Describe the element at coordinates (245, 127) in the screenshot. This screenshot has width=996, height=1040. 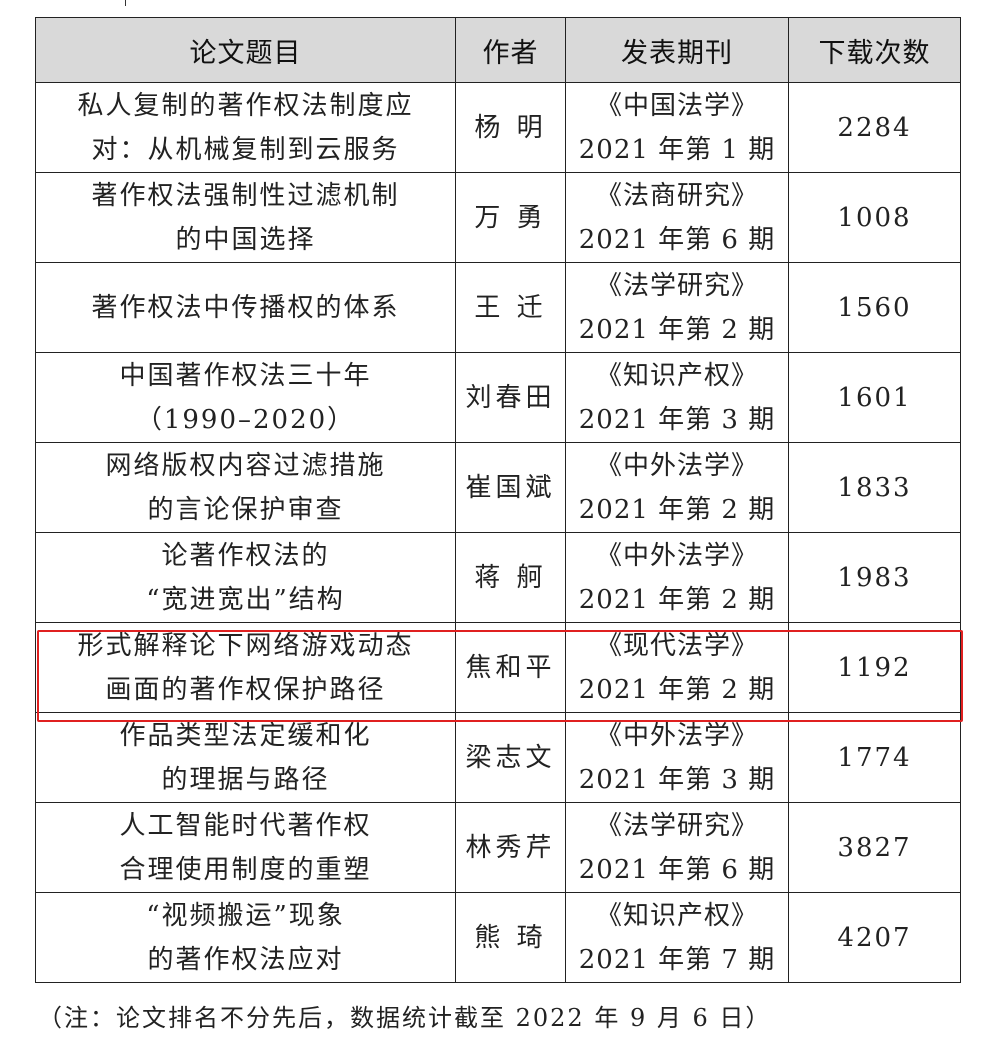
I see `paper-title: 私人复制的著作权法制度应 对：从机械复制到云服务` at that location.